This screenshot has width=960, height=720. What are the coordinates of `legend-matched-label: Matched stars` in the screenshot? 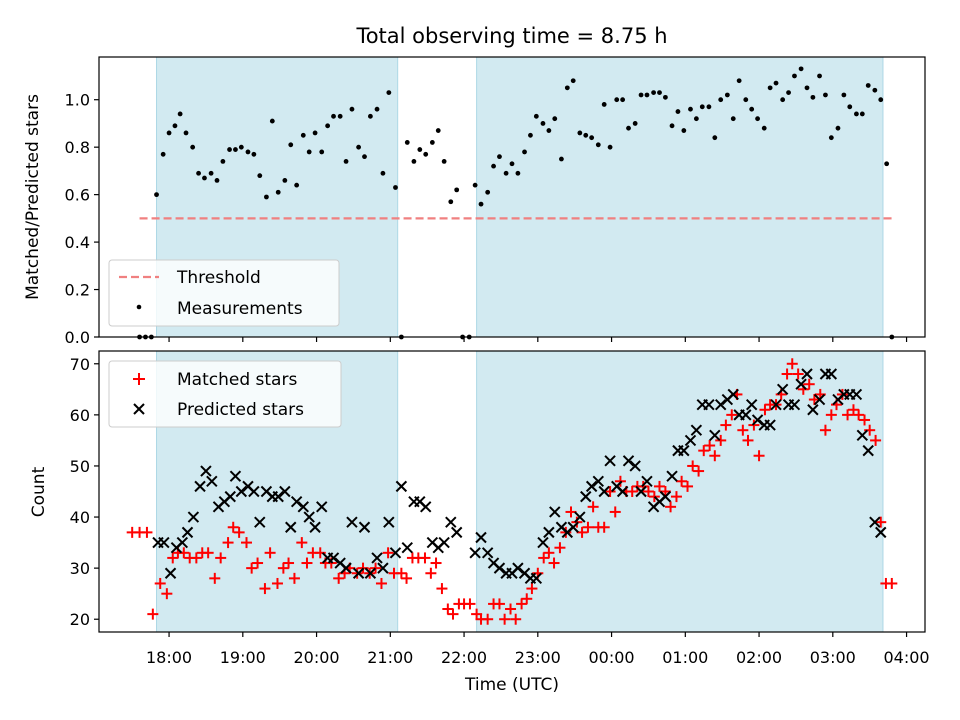 It's located at (237, 380).